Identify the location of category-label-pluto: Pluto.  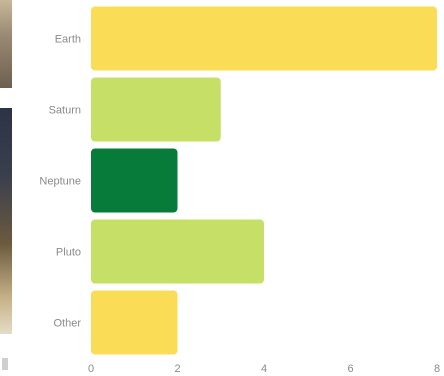
(68, 253).